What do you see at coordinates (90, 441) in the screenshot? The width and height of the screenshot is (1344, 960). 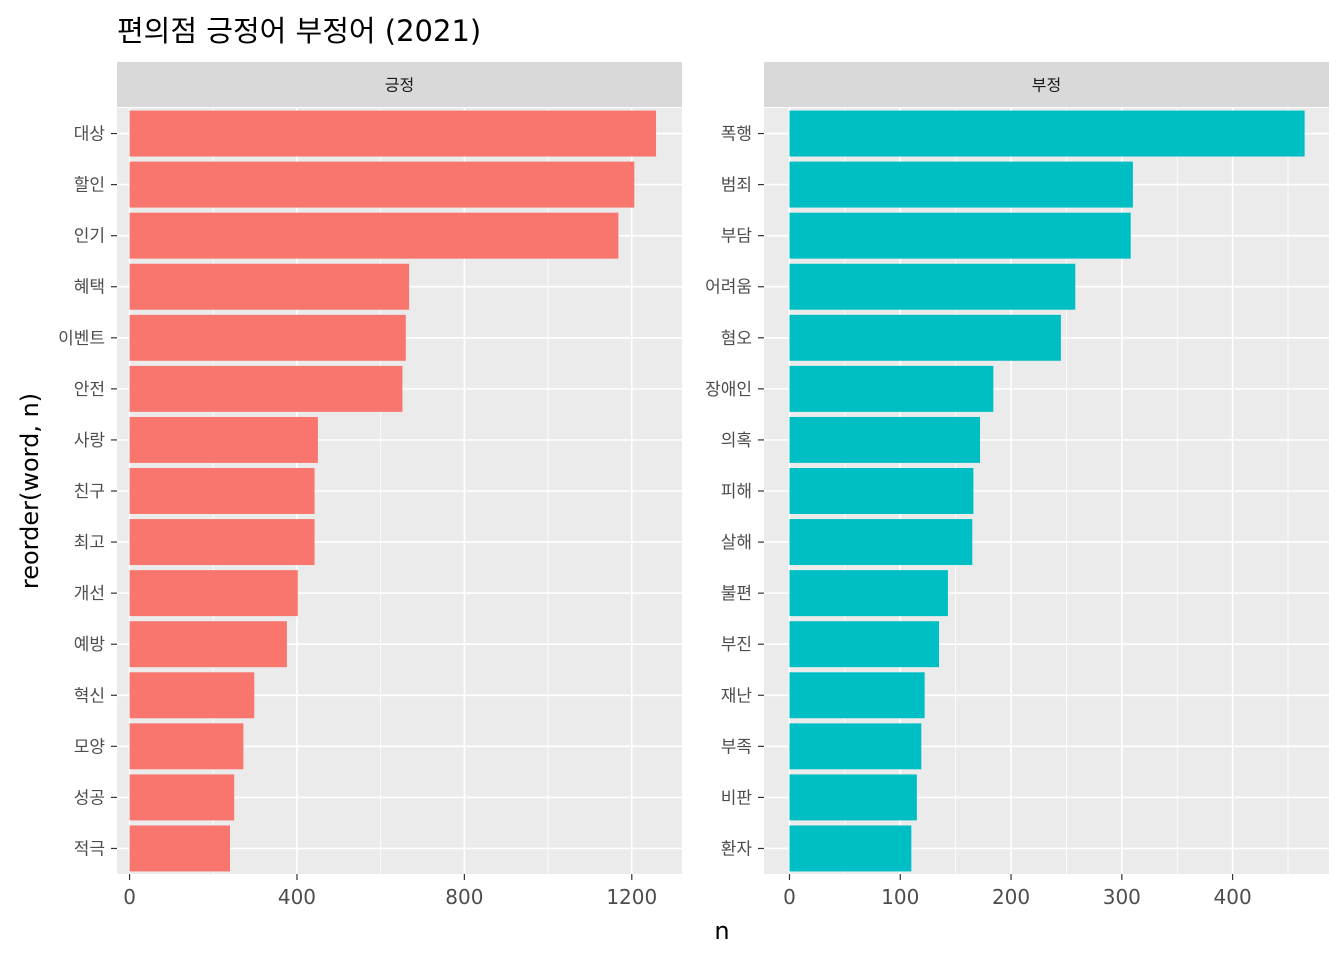 I see `y-tick-label: 사랑` at bounding box center [90, 441].